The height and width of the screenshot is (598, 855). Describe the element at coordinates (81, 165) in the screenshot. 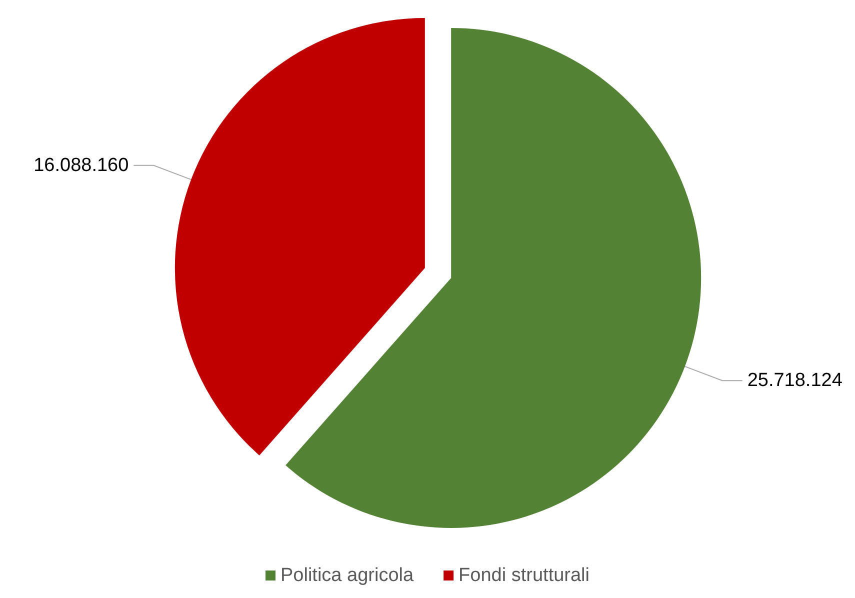

I see `data-label: 16.088.160` at that location.